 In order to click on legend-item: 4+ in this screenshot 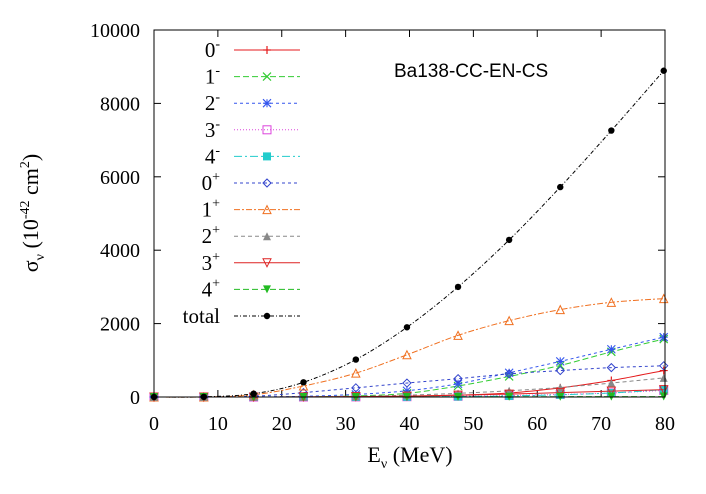, I will do `click(251, 288)`.